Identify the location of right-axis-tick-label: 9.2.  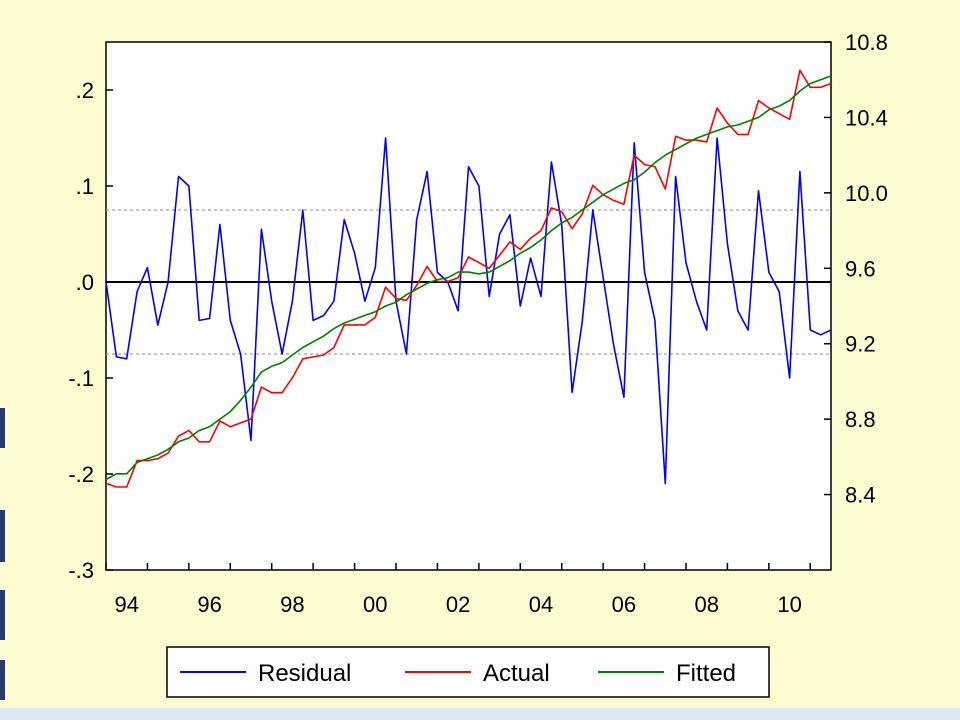
(860, 344).